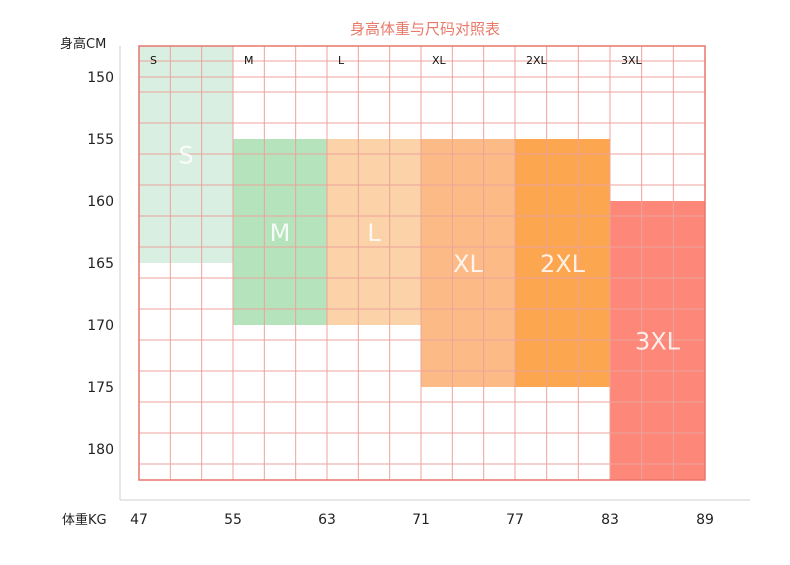  Describe the element at coordinates (84, 520) in the screenshot. I see `x-axis-label: 体重KG` at that location.